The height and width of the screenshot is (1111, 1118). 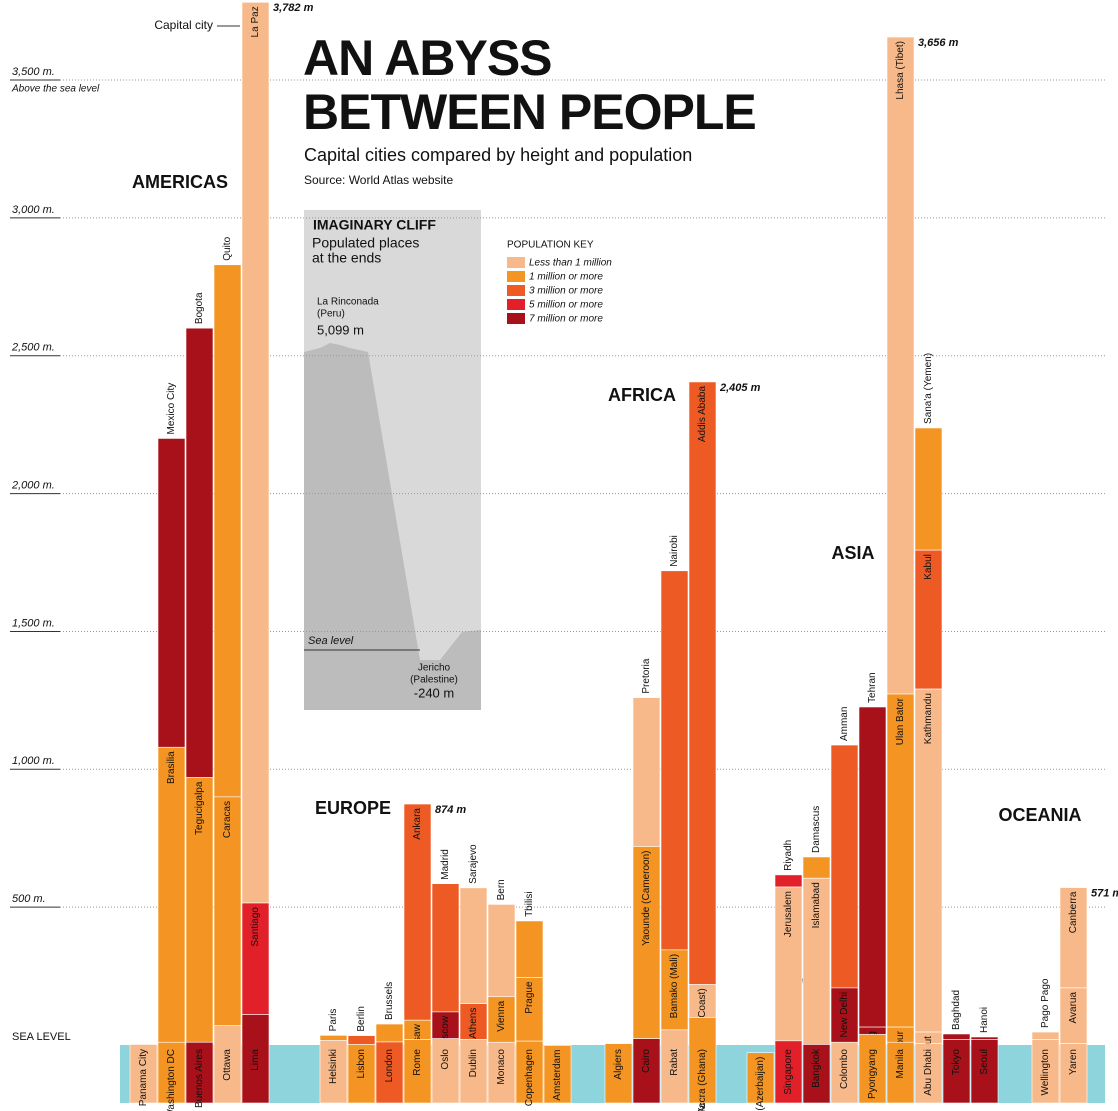 I want to click on y-tick-label: 1,500 m., so click(x=33, y=623).